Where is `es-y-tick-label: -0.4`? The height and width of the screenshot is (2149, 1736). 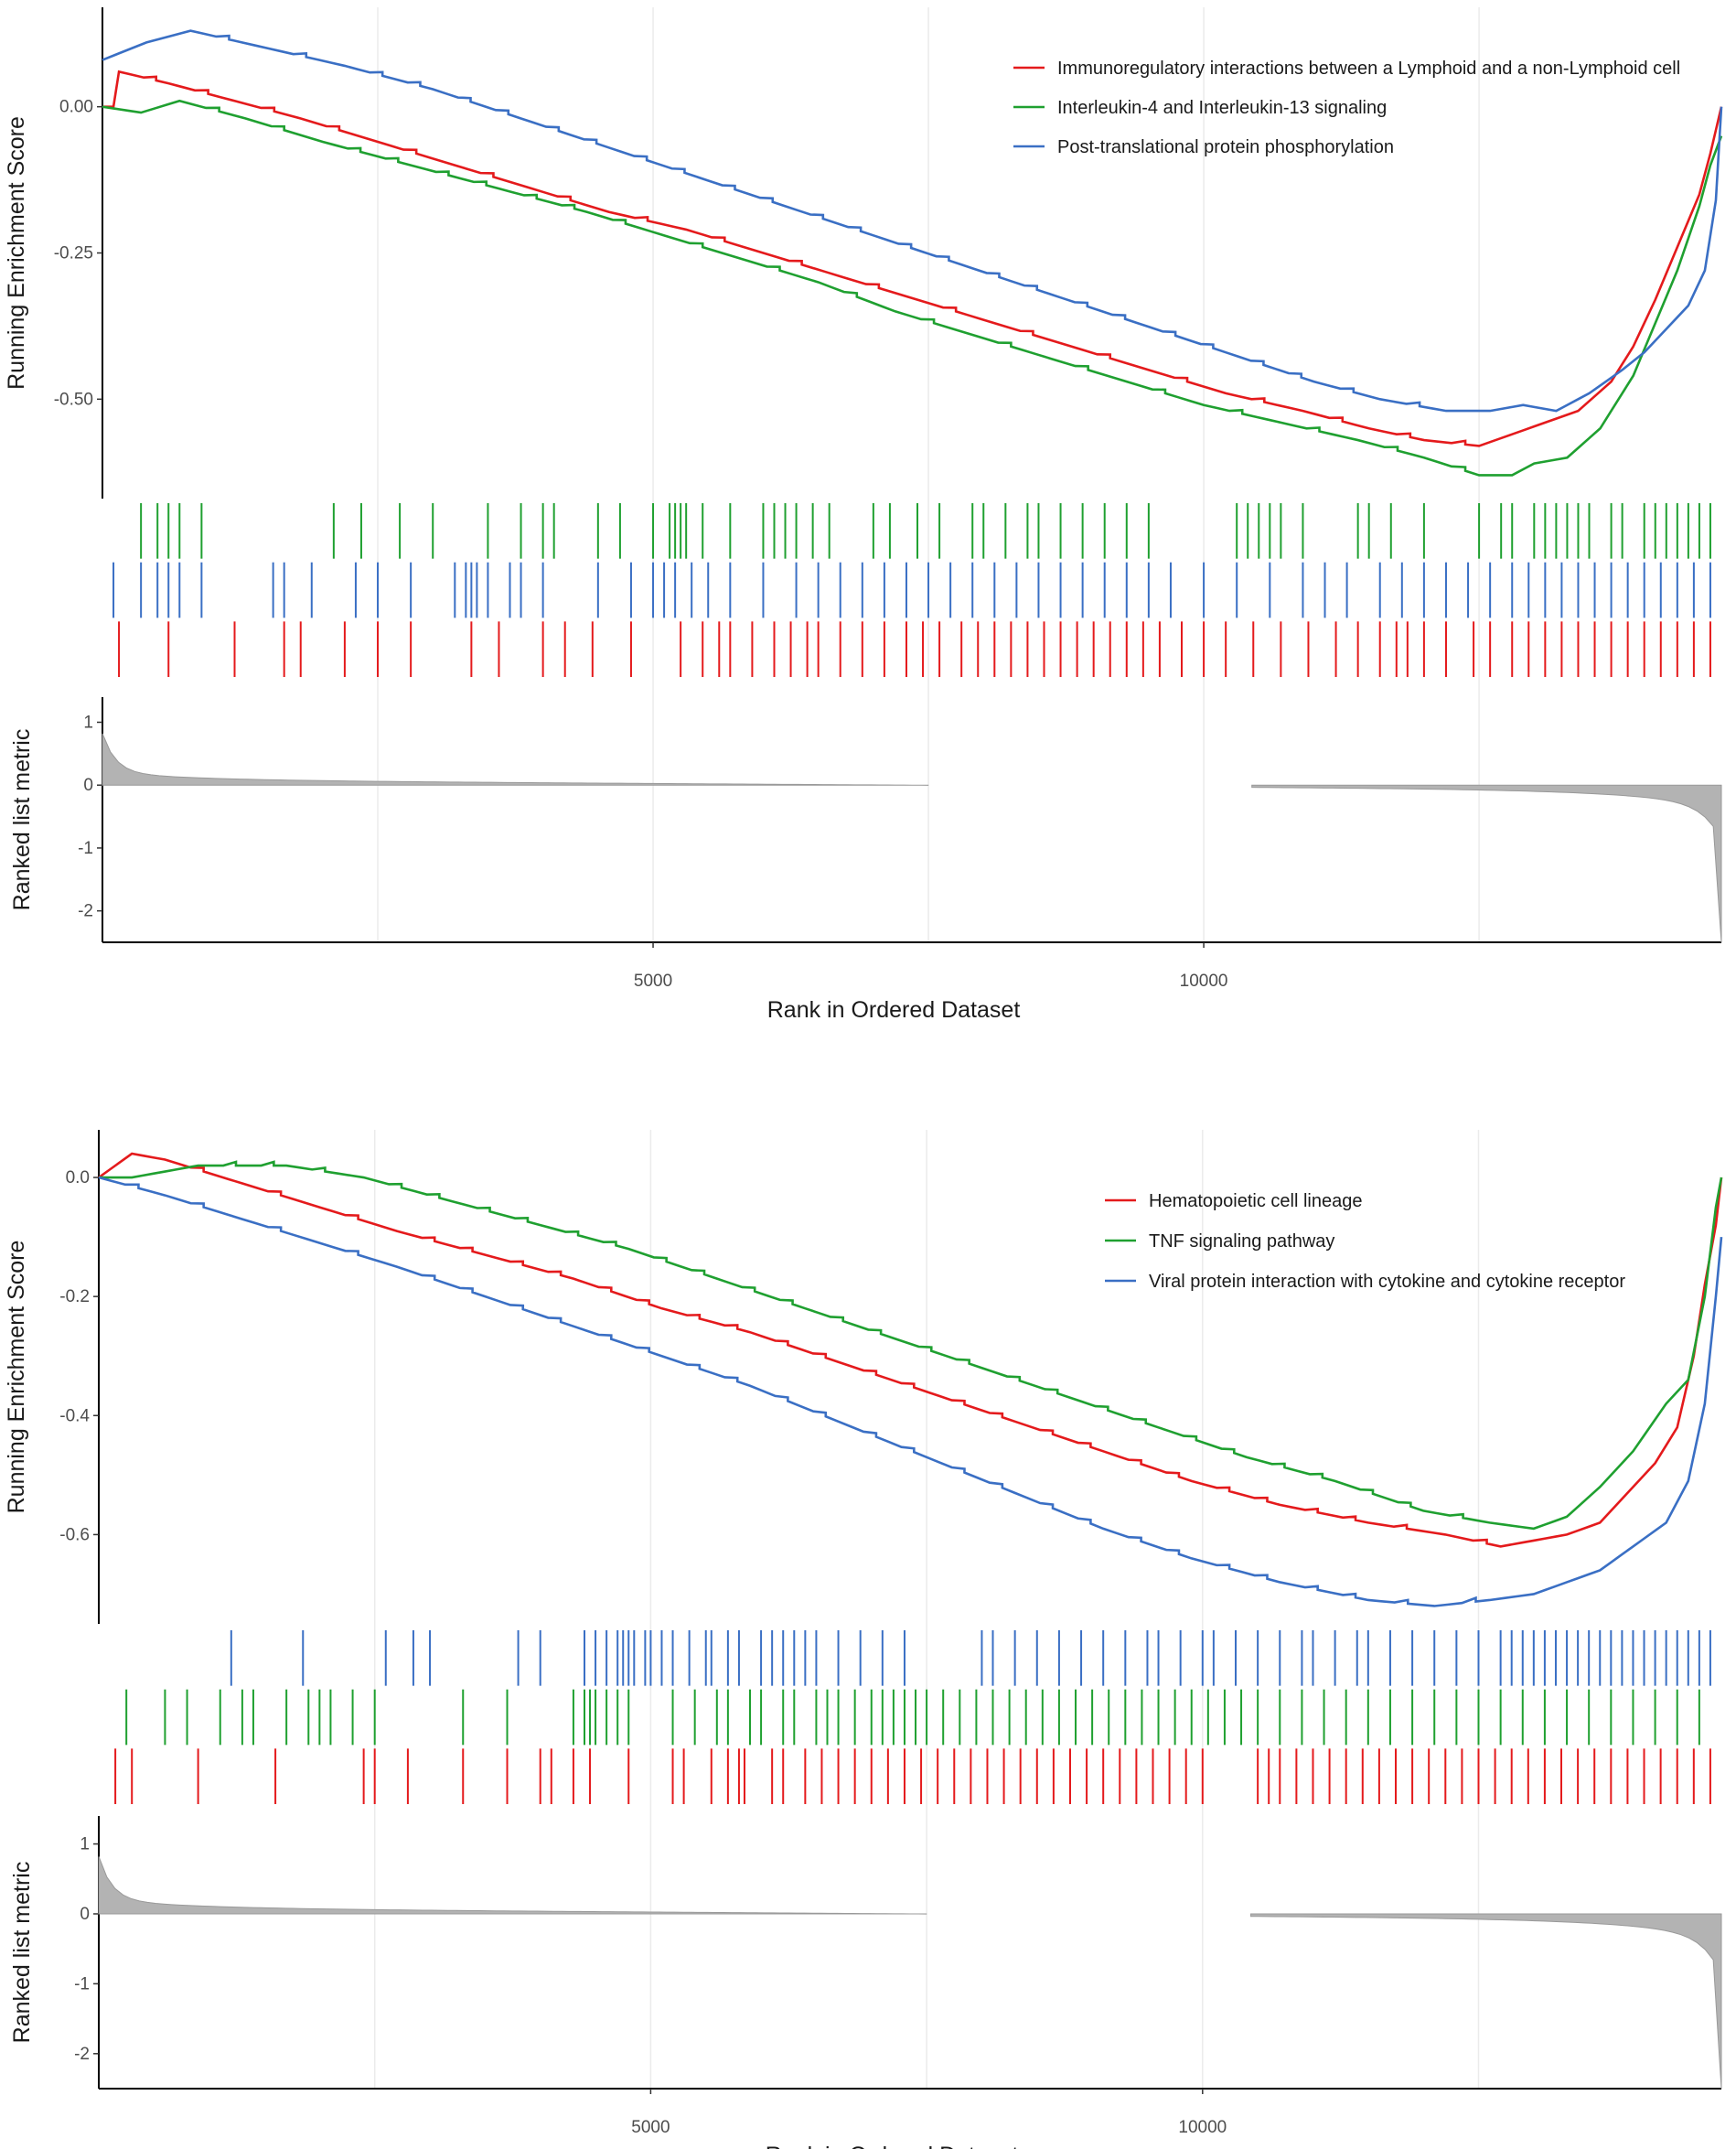
es-y-tick-label: -0.4 is located at coordinates (75, 1416).